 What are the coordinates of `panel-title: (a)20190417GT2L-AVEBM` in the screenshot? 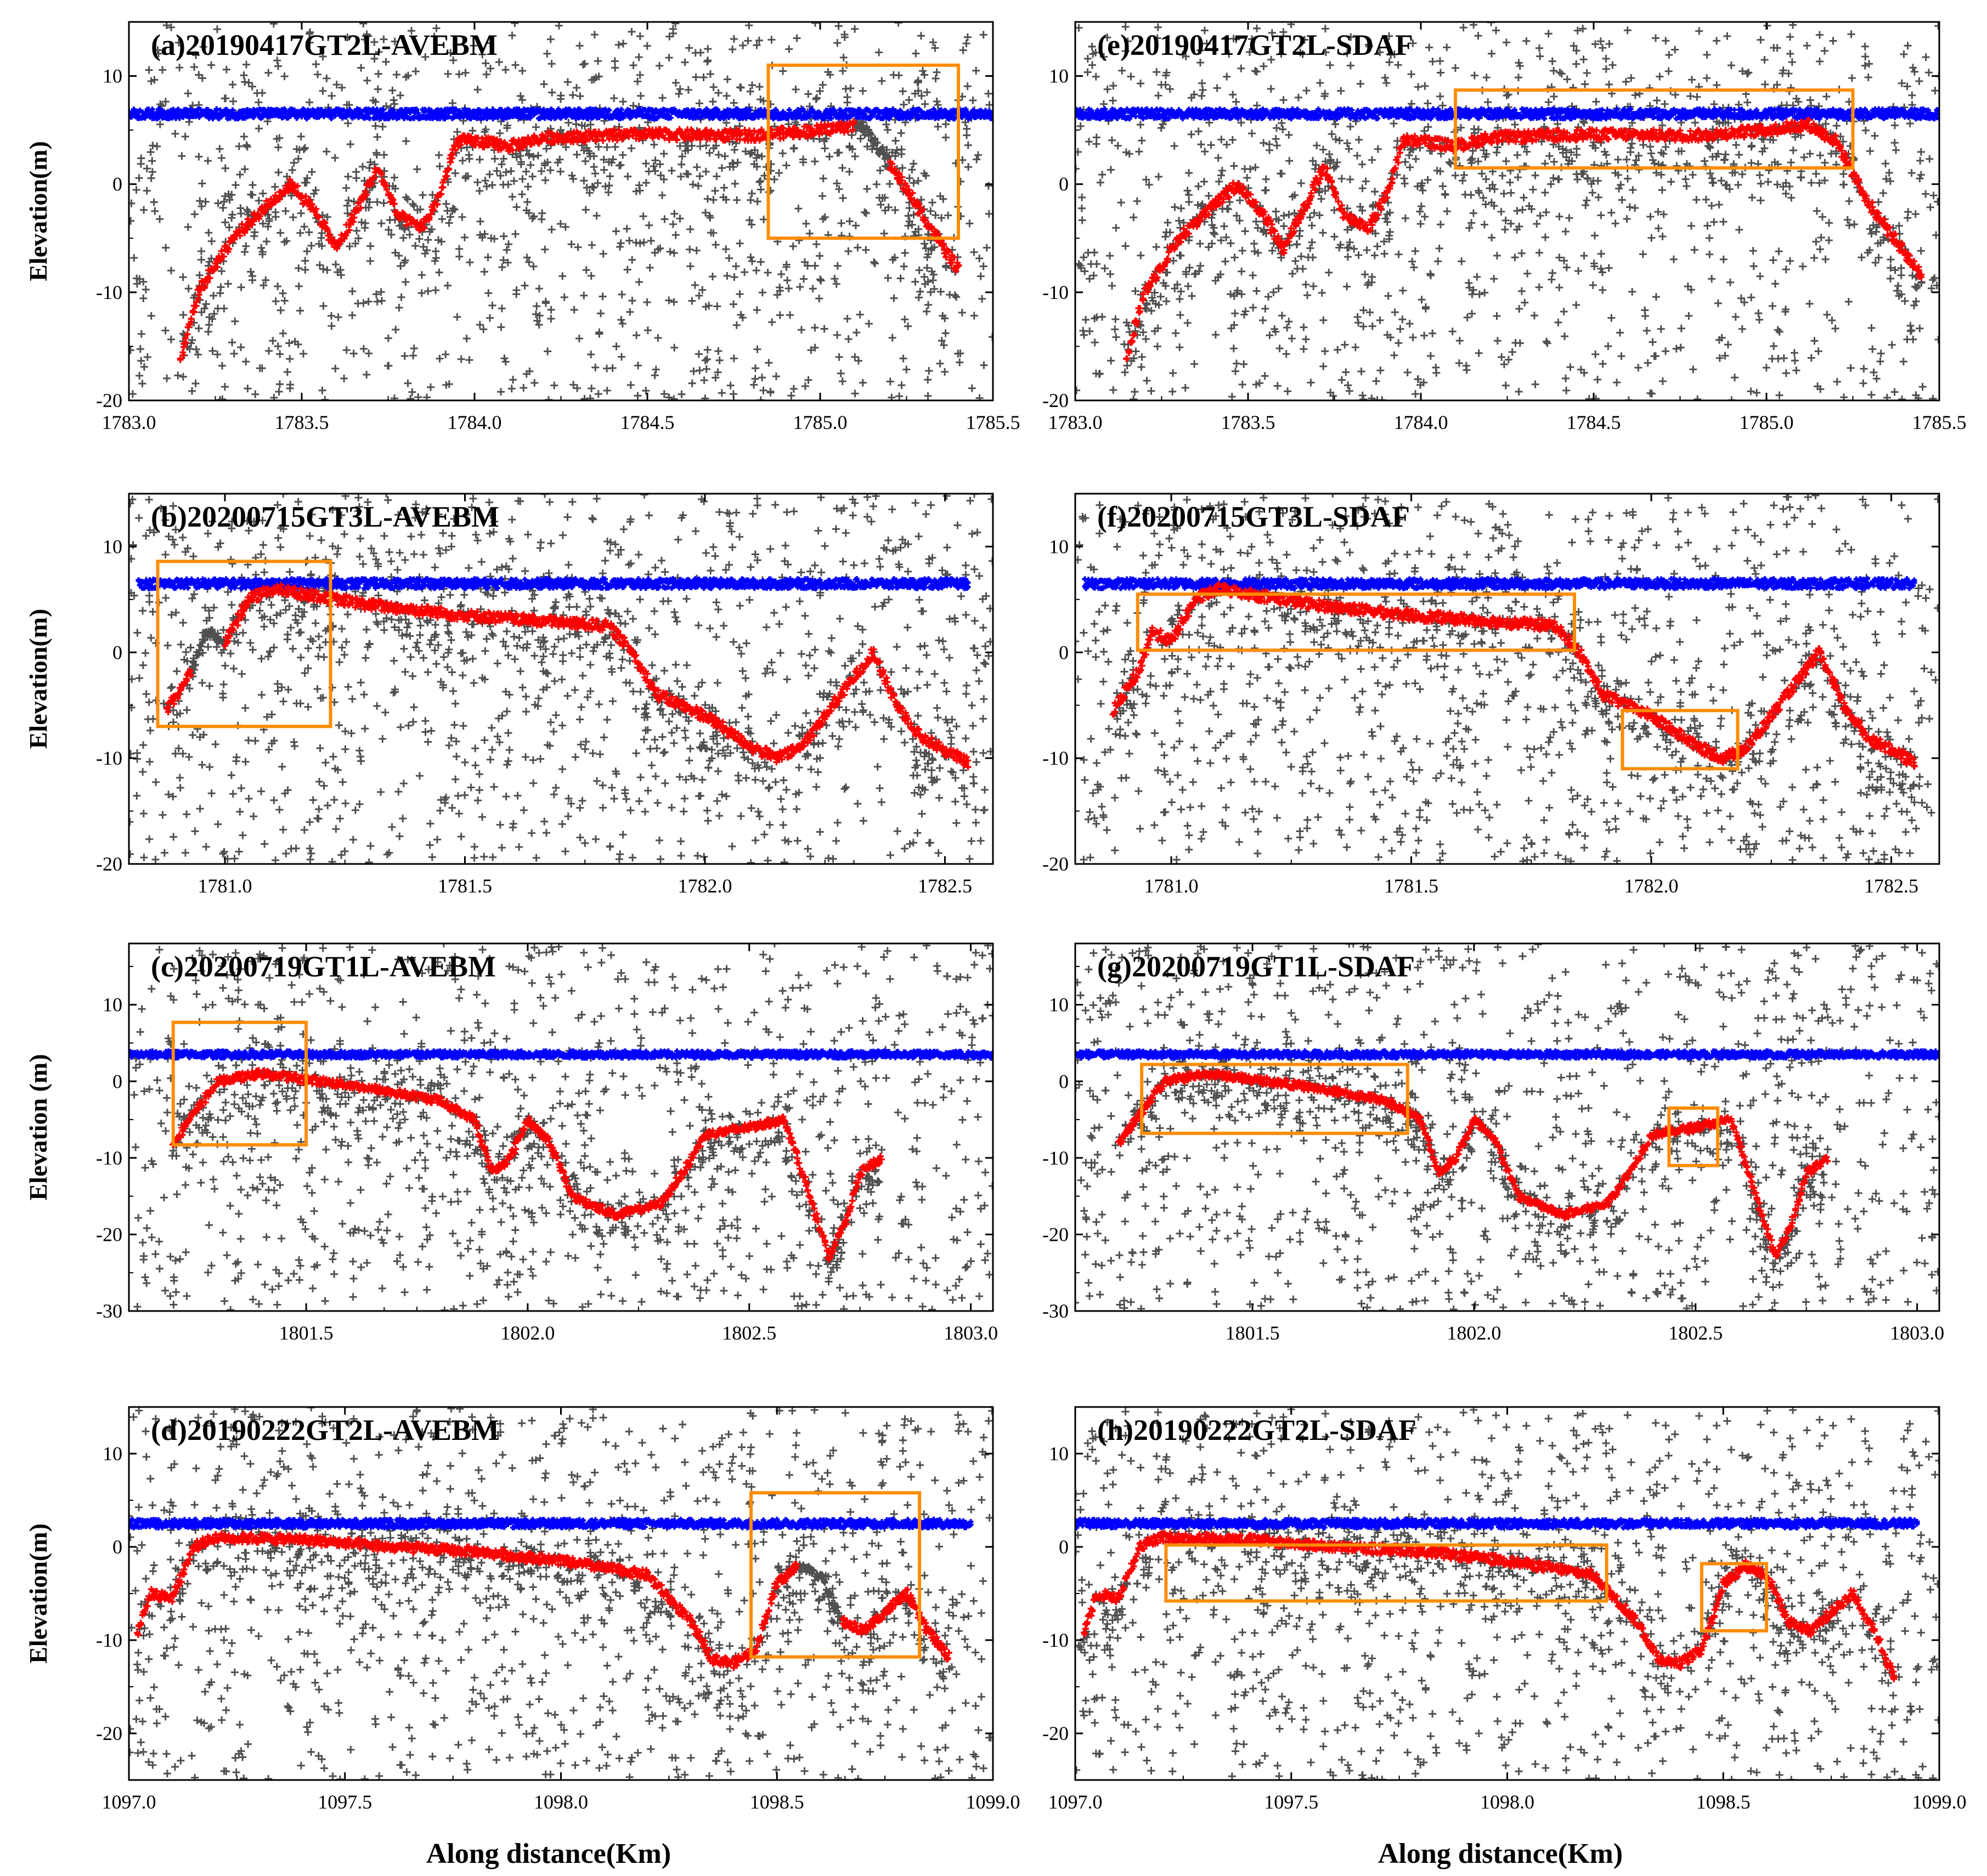 It's located at (324, 45).